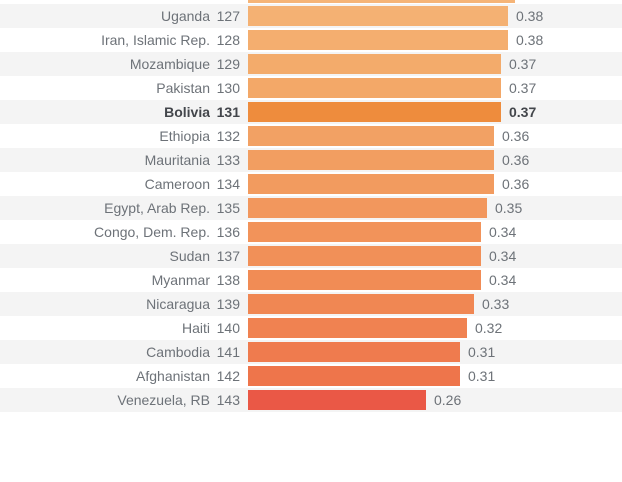 Image resolution: width=622 pixels, height=482 pixels. I want to click on country-label: Congo, Dem. Rep., so click(152, 232).